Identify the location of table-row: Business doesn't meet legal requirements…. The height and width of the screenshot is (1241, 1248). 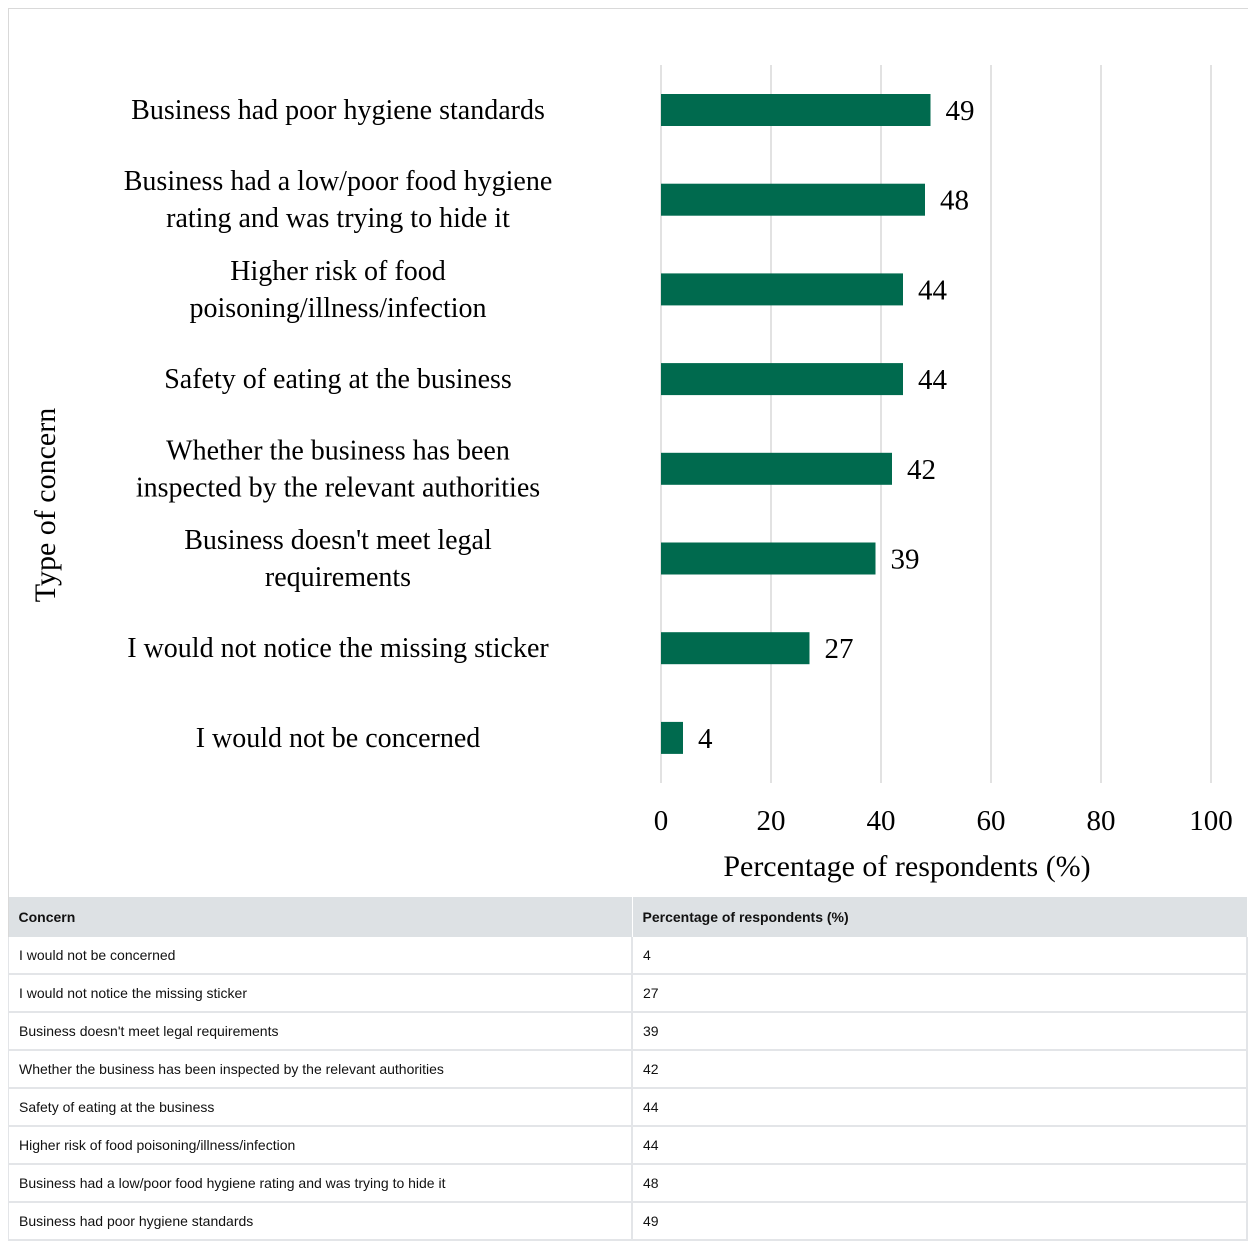
(628, 1031).